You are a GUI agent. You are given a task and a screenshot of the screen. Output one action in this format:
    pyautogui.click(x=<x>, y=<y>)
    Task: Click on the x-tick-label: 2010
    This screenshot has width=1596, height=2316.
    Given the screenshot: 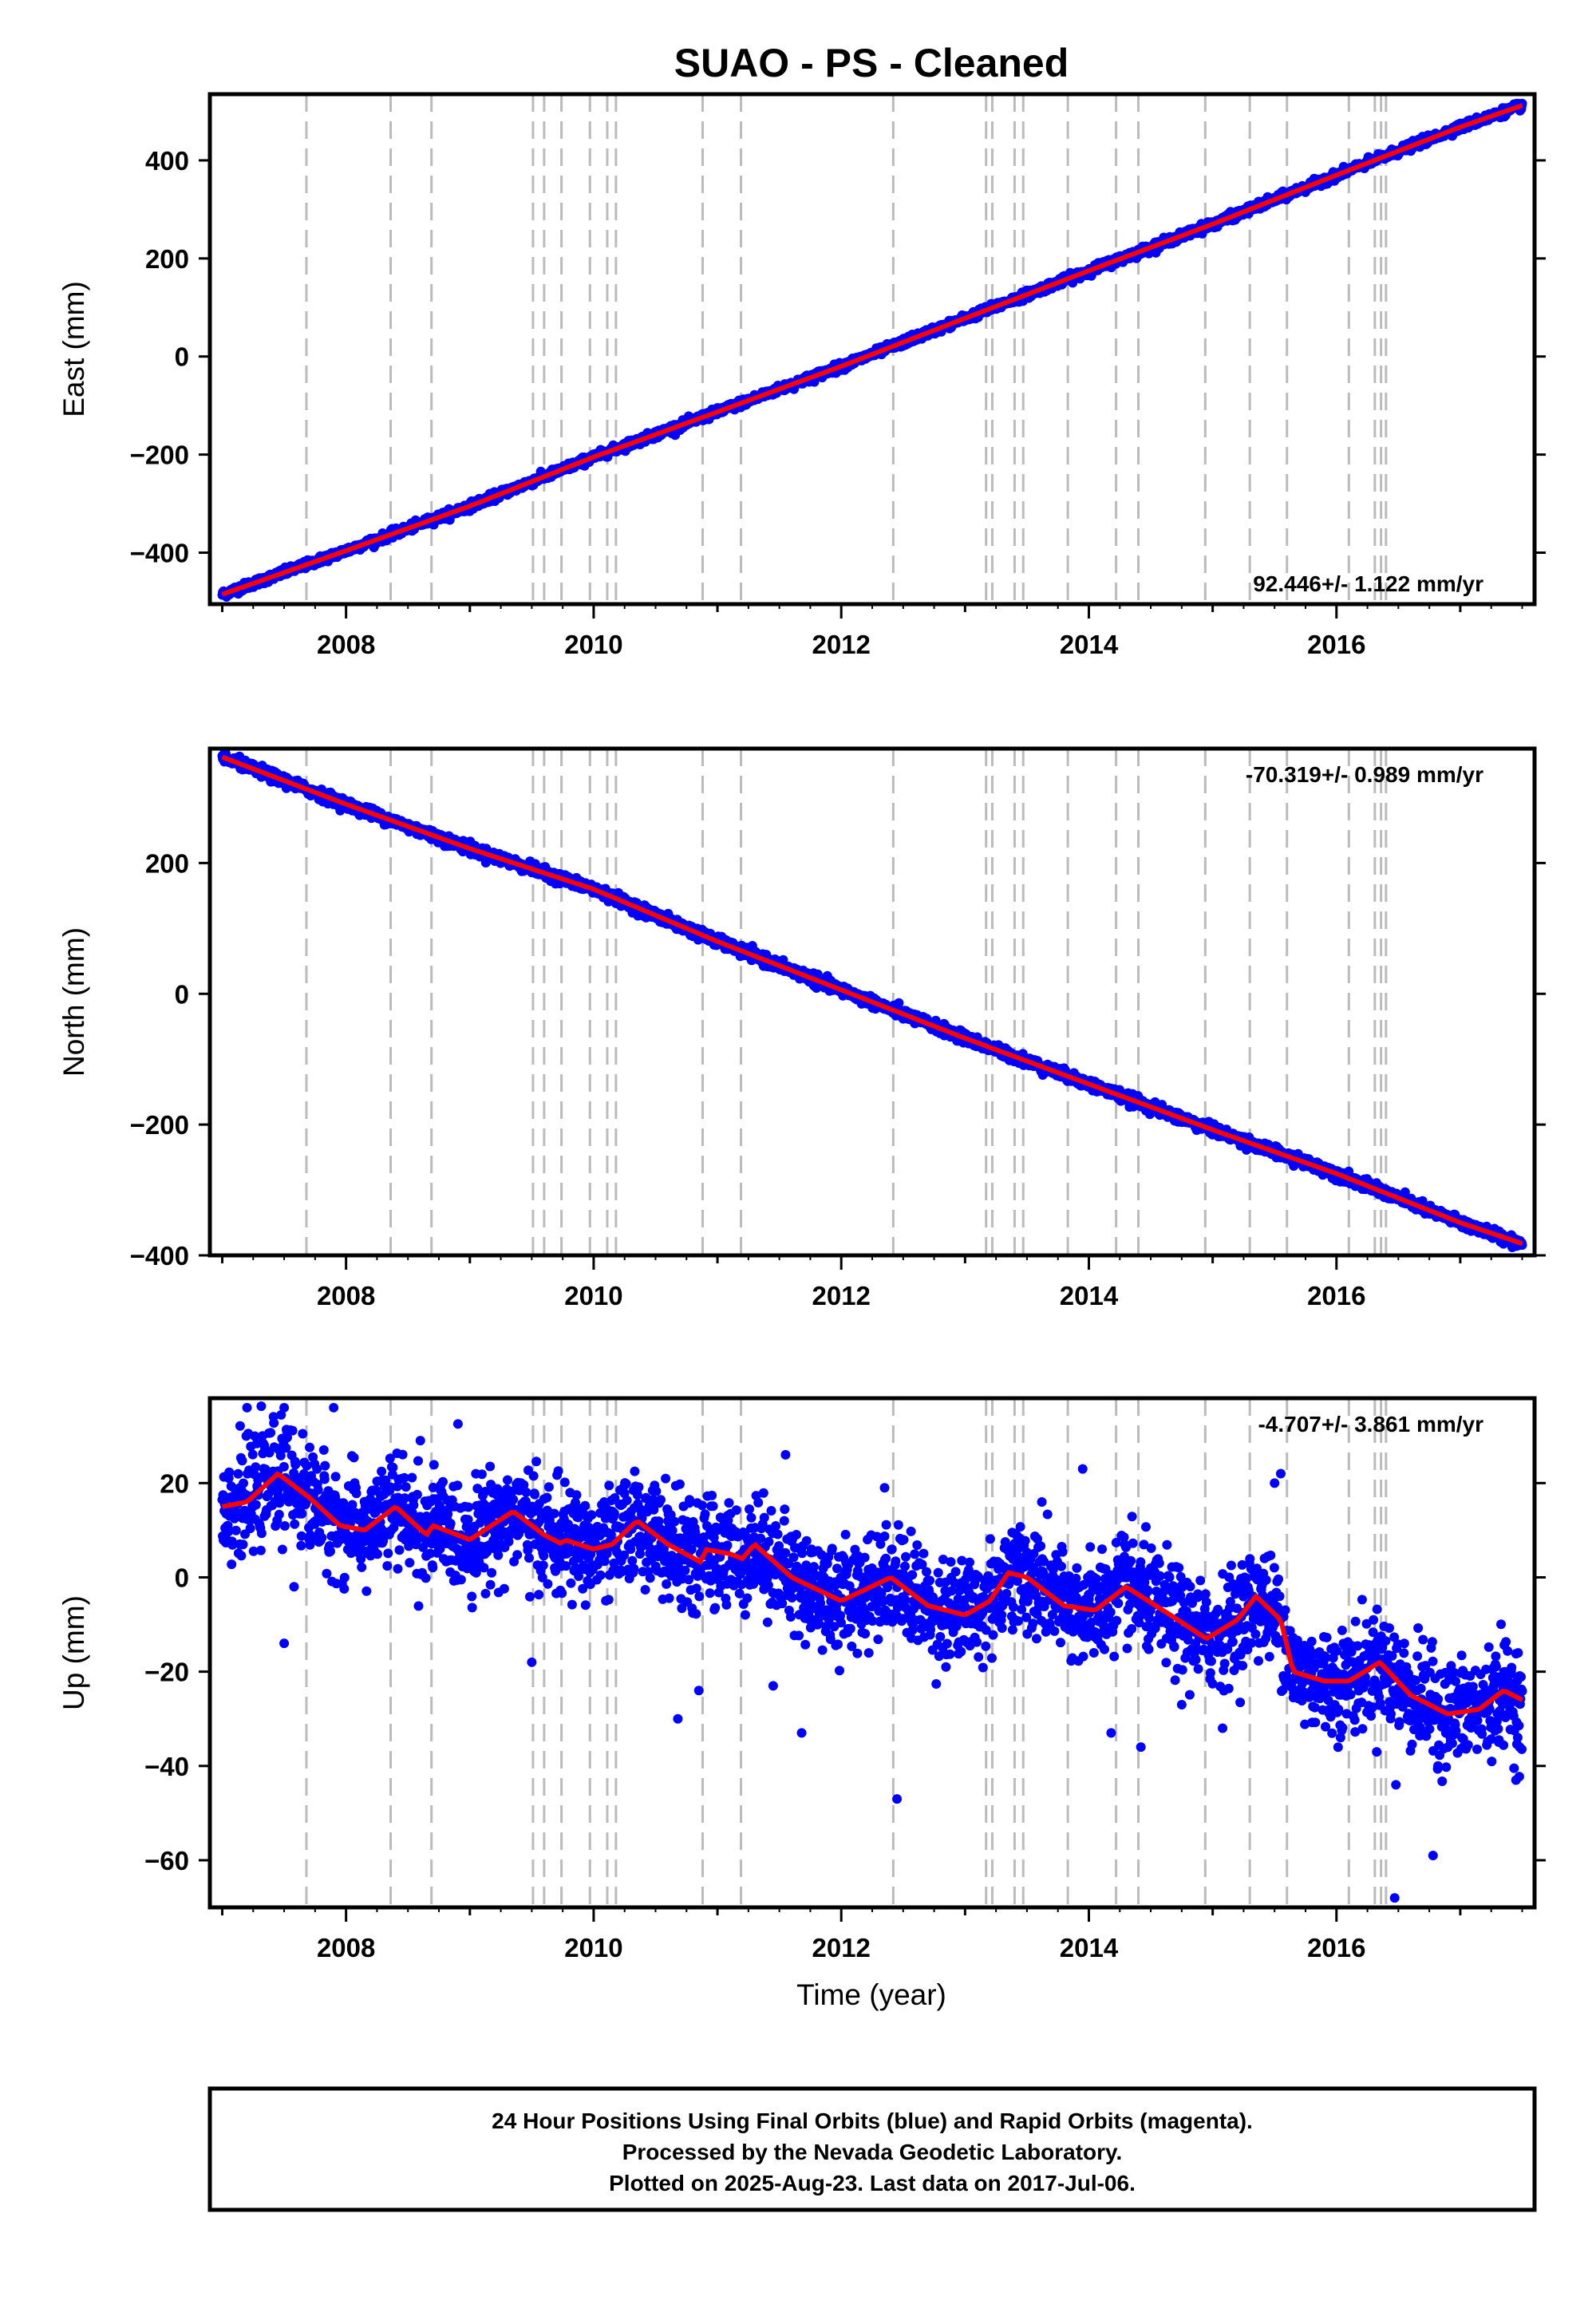 What is the action you would take?
    pyautogui.click(x=593, y=644)
    